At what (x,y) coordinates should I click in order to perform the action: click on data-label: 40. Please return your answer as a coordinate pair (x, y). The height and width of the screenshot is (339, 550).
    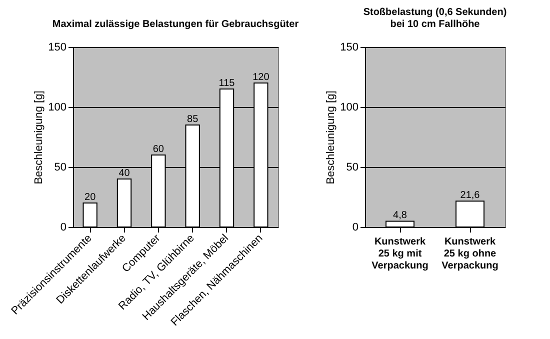
    Looking at the image, I should click on (124, 173).